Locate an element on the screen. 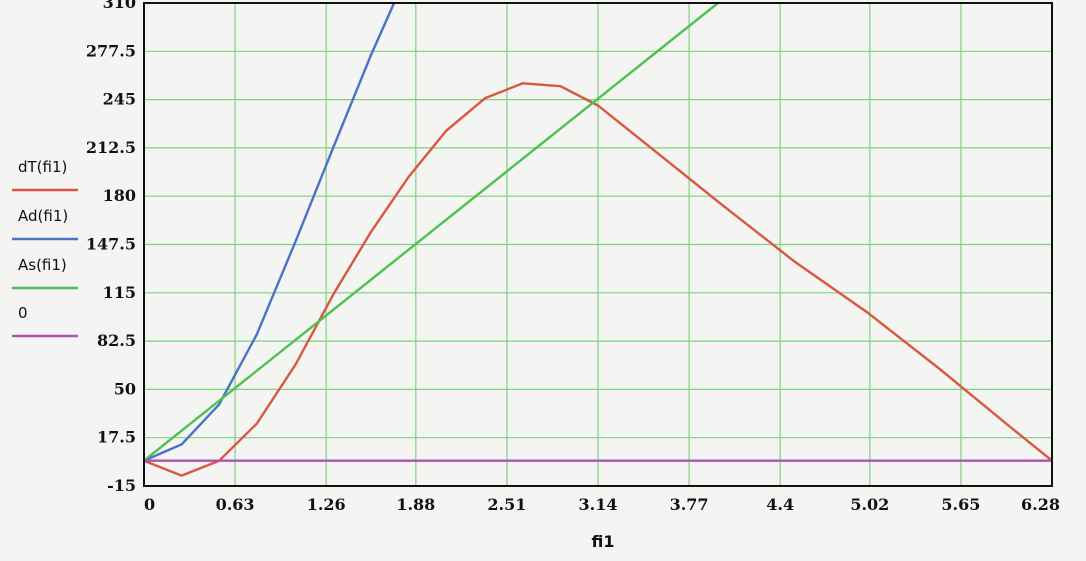  y-tick-label: 180 is located at coordinates (119, 195).